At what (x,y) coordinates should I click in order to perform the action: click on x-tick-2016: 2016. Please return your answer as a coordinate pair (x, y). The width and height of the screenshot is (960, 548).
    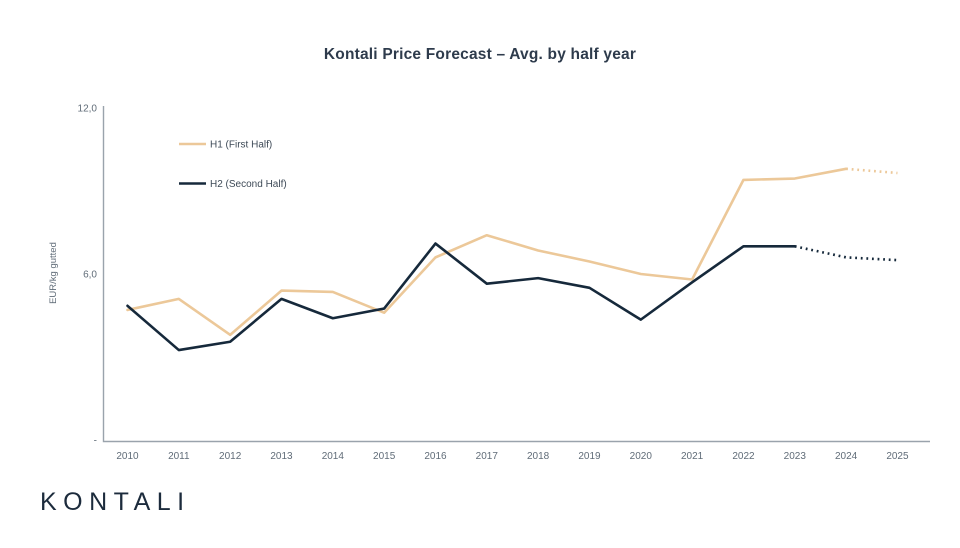
    Looking at the image, I should click on (435, 456).